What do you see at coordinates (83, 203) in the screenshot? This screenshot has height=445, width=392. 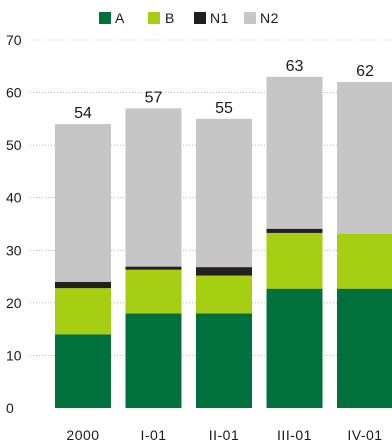 I see `bar-n2-2000` at bounding box center [83, 203].